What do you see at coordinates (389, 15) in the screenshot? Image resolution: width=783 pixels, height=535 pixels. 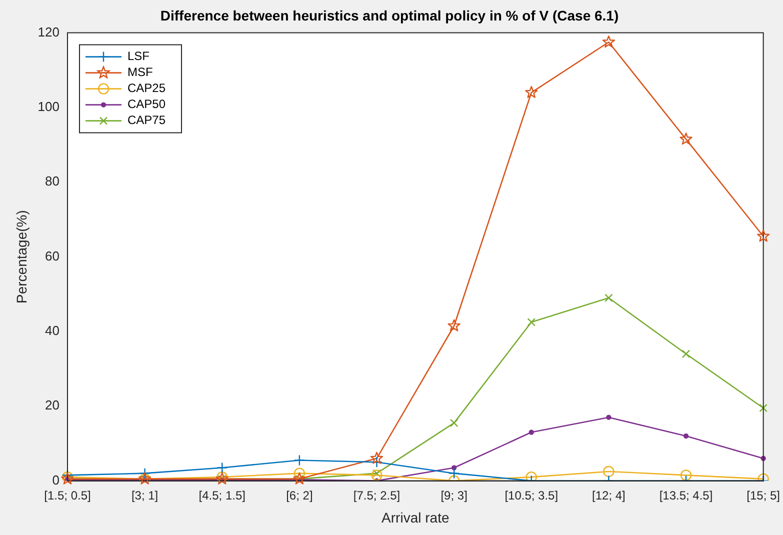 I see `chart-title: Difference between heuristics and optimal policy in % of V (Case 6.1)` at bounding box center [389, 15].